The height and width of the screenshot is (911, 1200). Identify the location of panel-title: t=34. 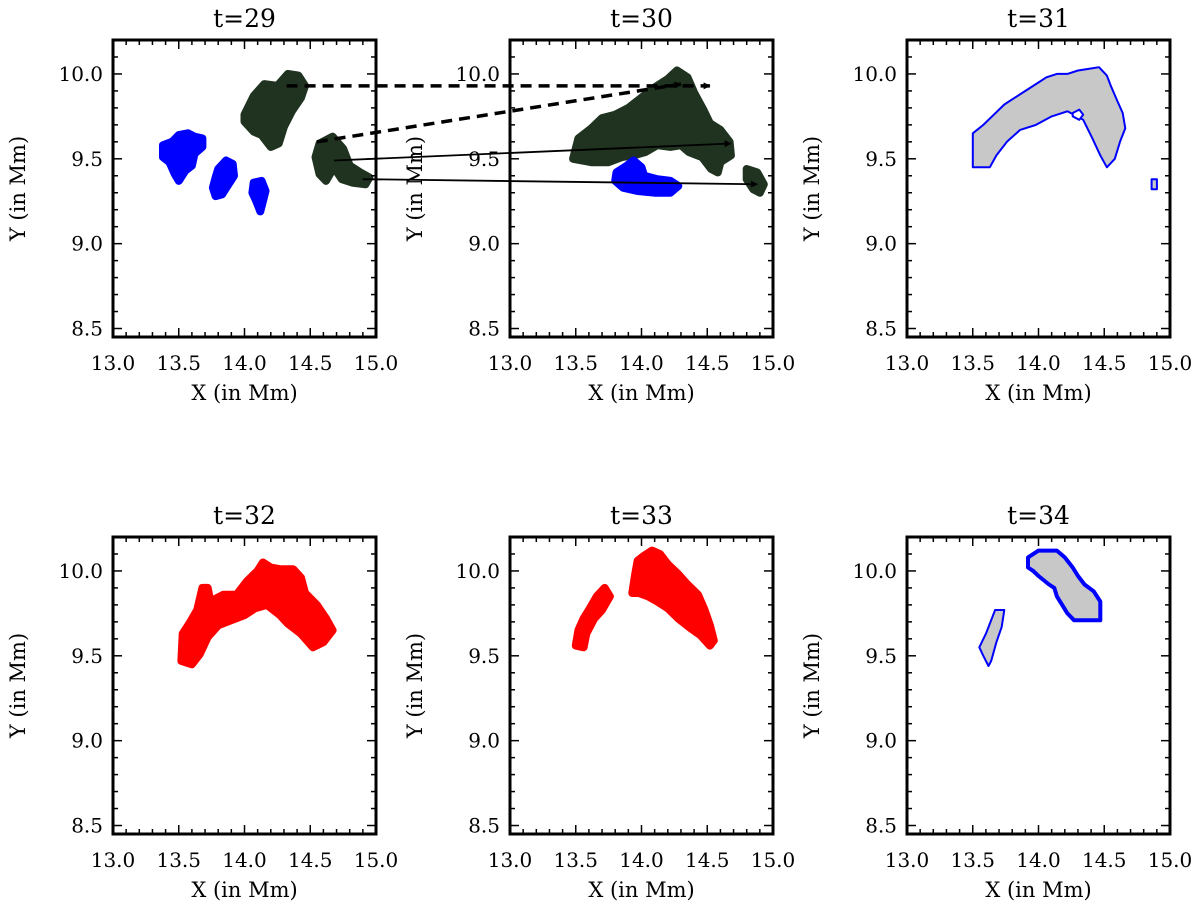
(1038, 515).